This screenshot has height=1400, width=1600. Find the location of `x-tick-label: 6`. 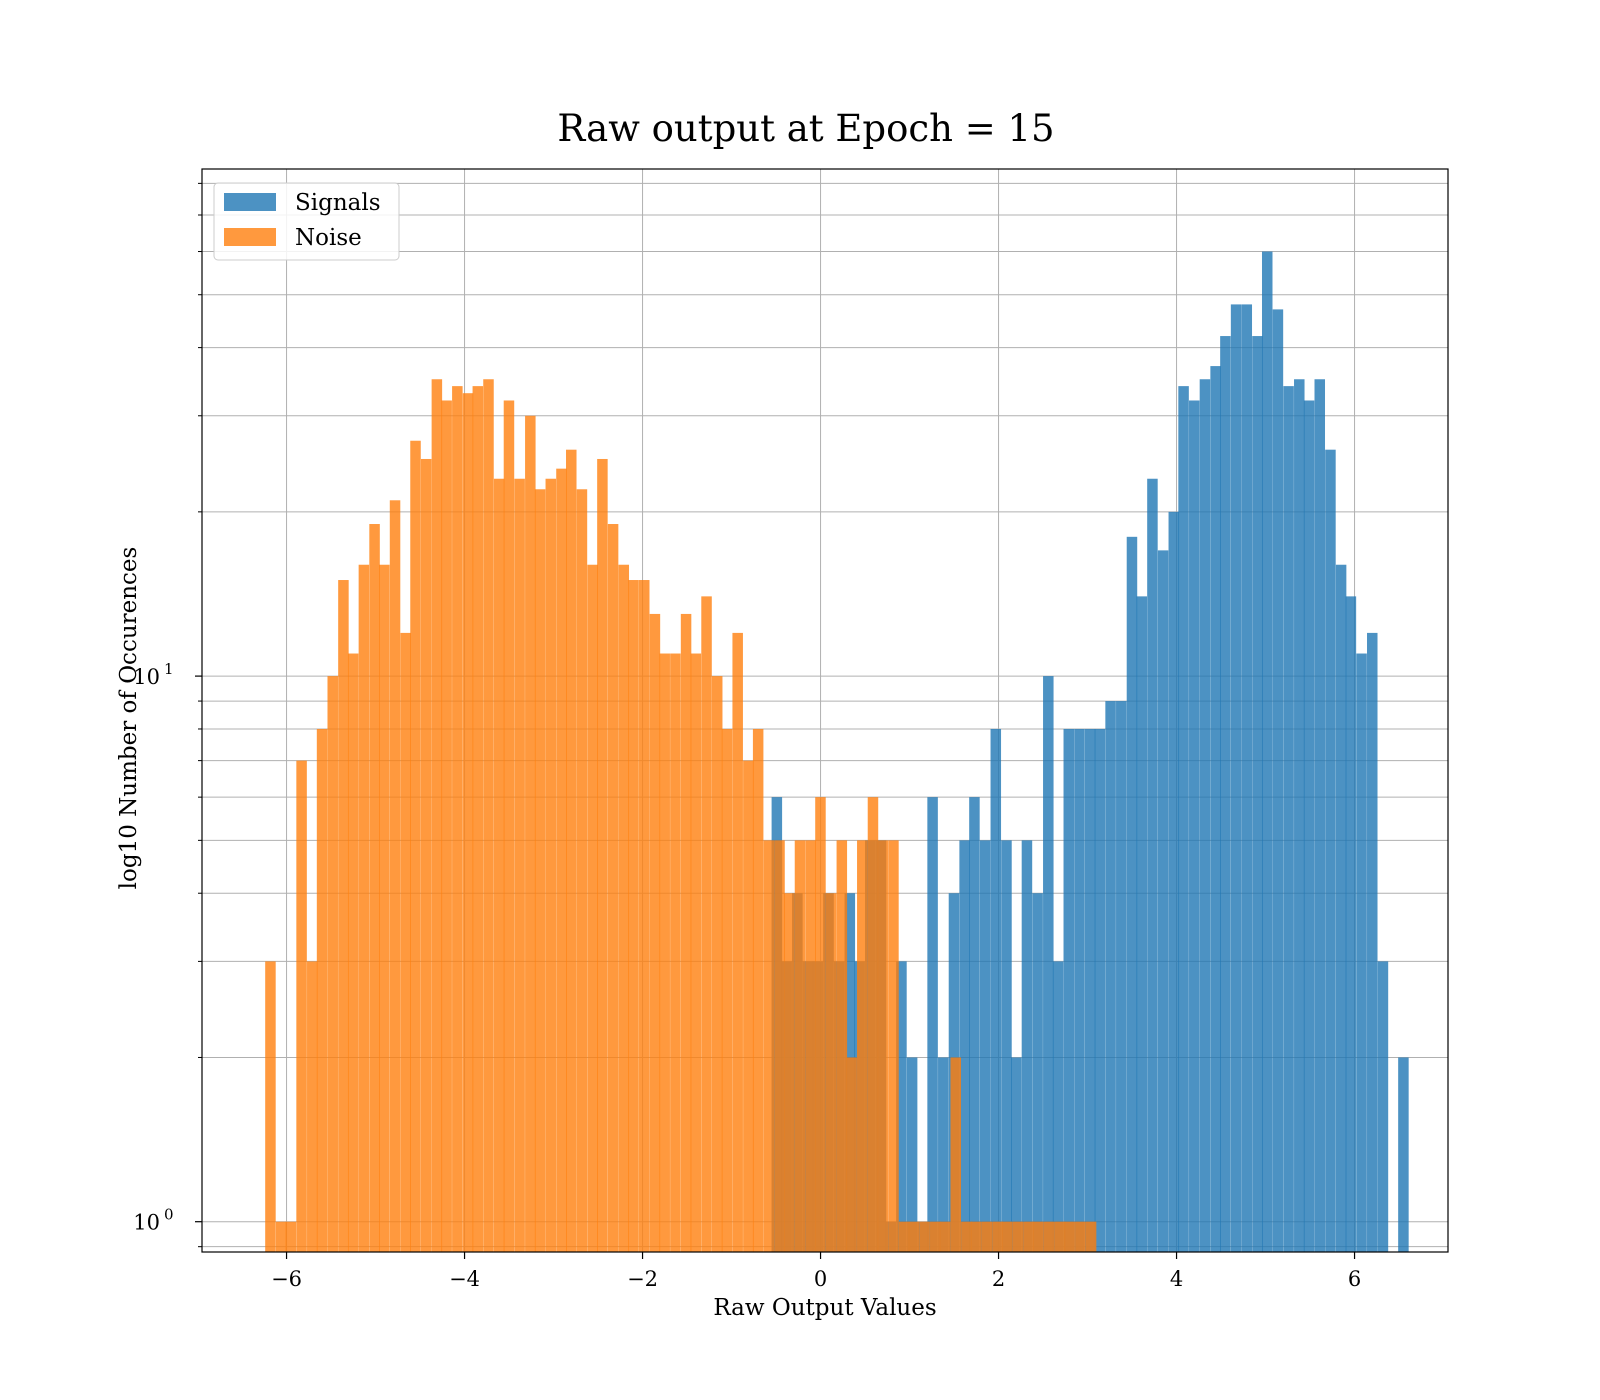

x-tick-label: 6 is located at coordinates (1354, 1279).